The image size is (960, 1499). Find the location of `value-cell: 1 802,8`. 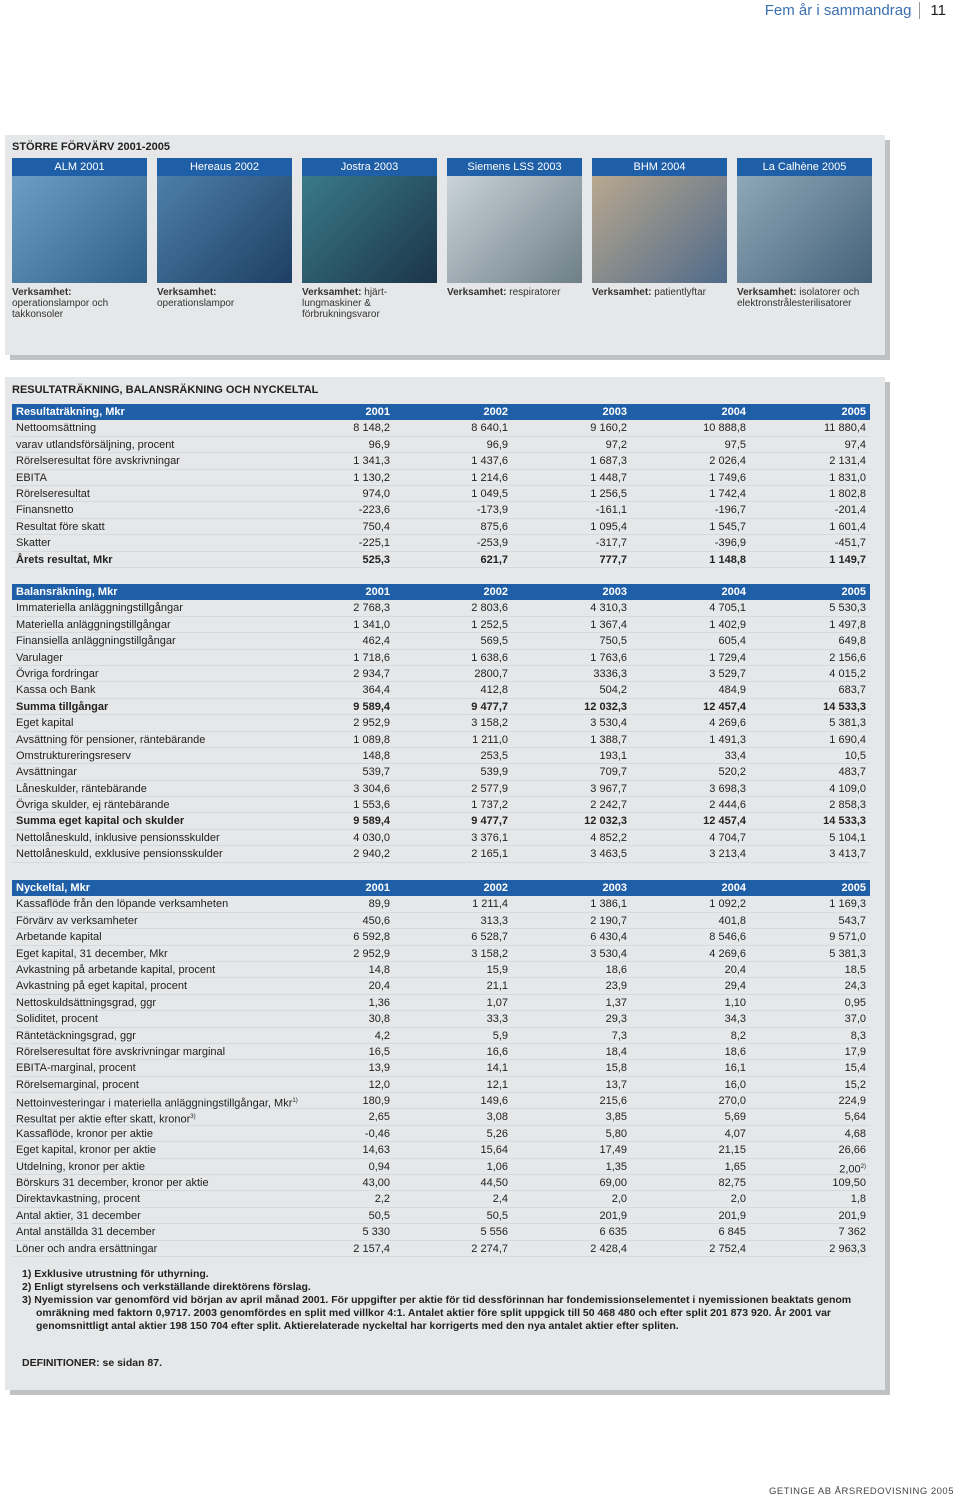

value-cell: 1 802,8 is located at coordinates (847, 493).